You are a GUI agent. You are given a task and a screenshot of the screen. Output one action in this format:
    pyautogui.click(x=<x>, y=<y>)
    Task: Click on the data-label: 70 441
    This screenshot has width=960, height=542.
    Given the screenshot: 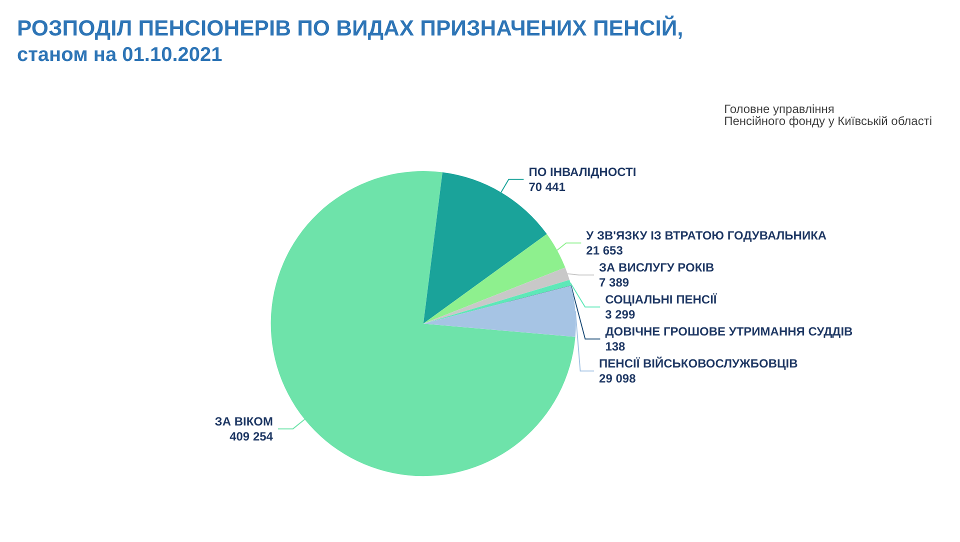 What is the action you would take?
    pyautogui.click(x=547, y=187)
    